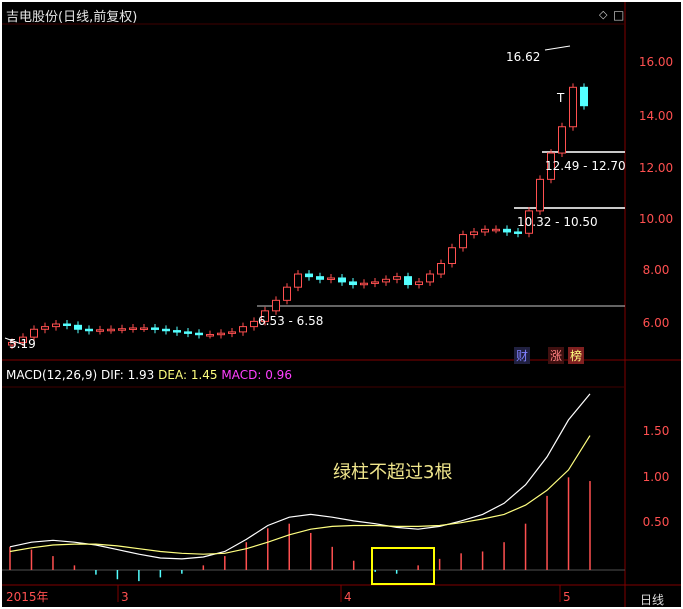 Image resolution: width=683 pixels, height=609 pixels. Describe the element at coordinates (567, 597) in the screenshot. I see `date-tick-label: 5` at that location.